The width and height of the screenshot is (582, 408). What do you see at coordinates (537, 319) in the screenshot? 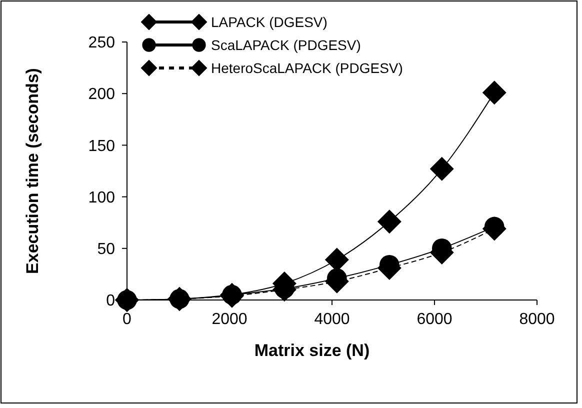
I see `x-tick-label: 8000` at bounding box center [537, 319].